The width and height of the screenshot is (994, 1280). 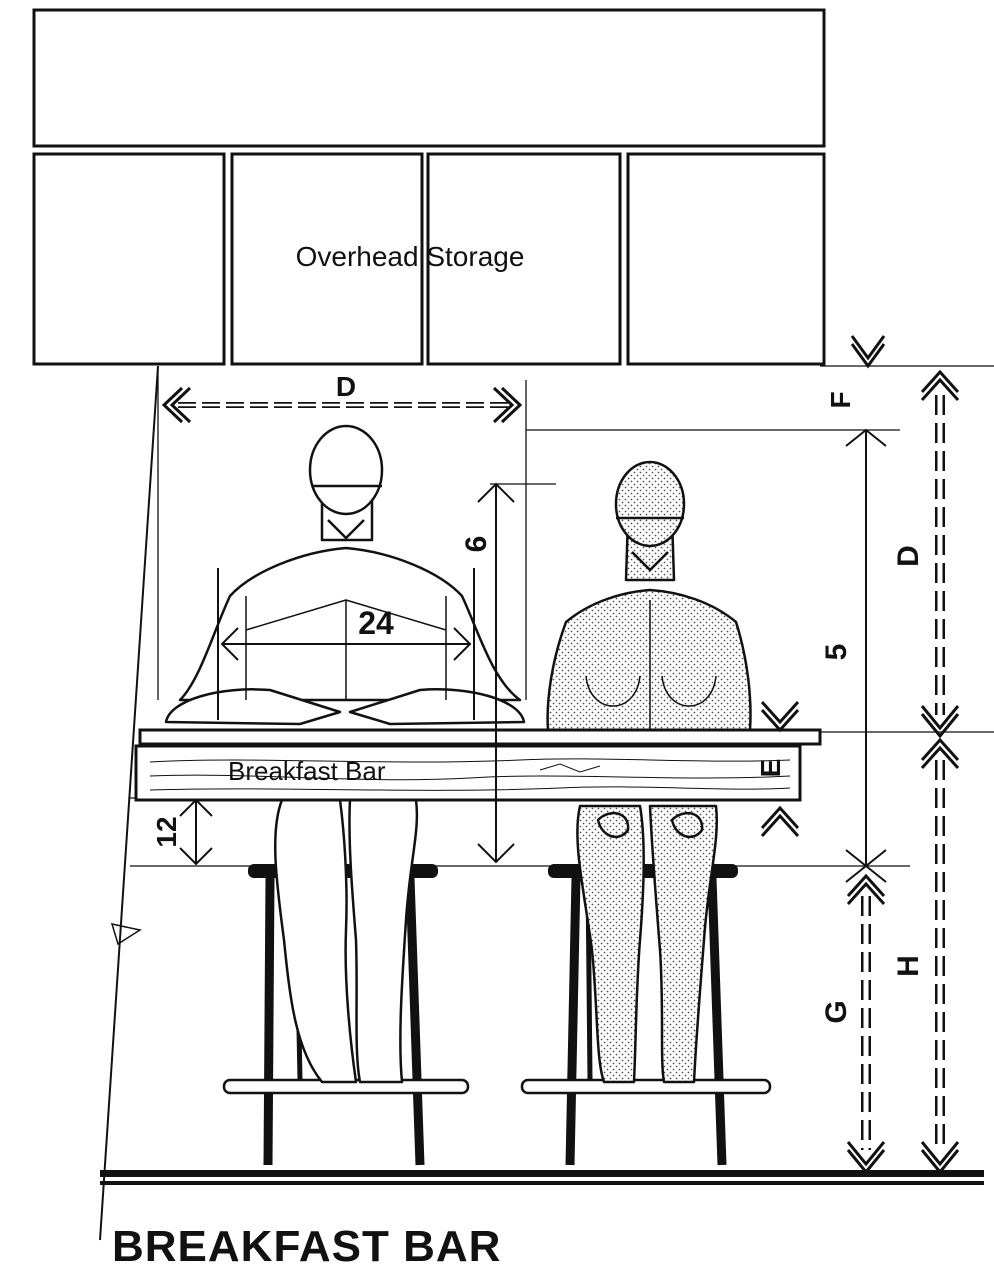 What do you see at coordinates (836, 1011) in the screenshot?
I see `dim-stool-height-label: G` at bounding box center [836, 1011].